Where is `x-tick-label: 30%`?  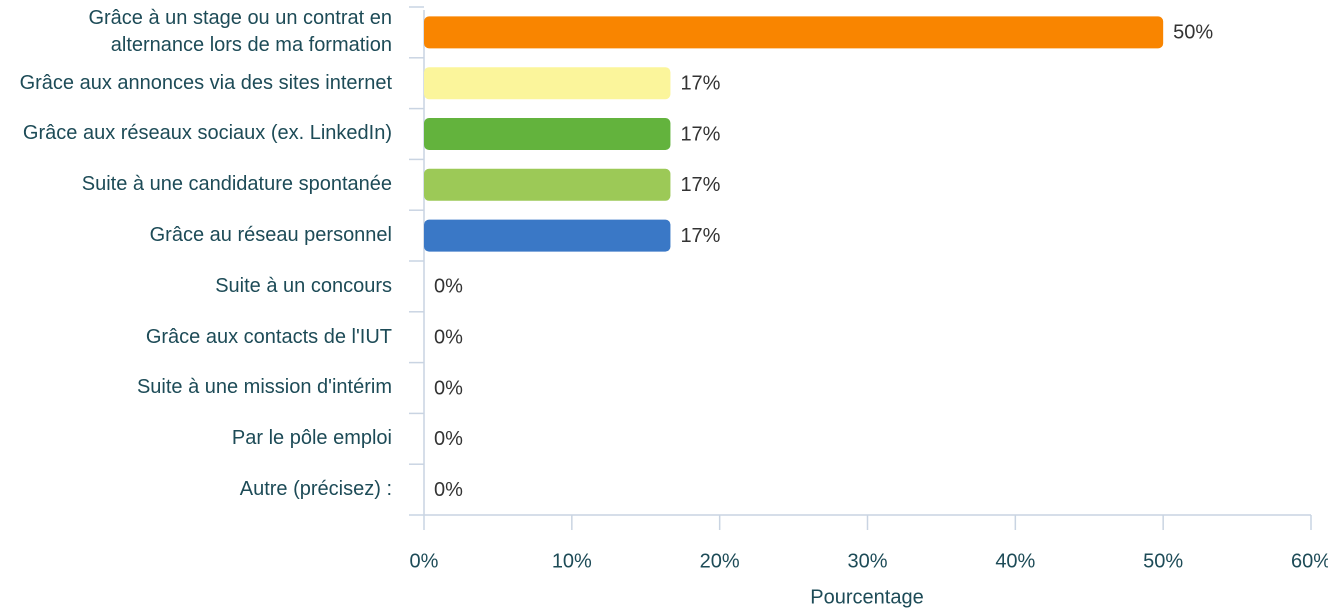 x-tick-label: 30% is located at coordinates (867, 561).